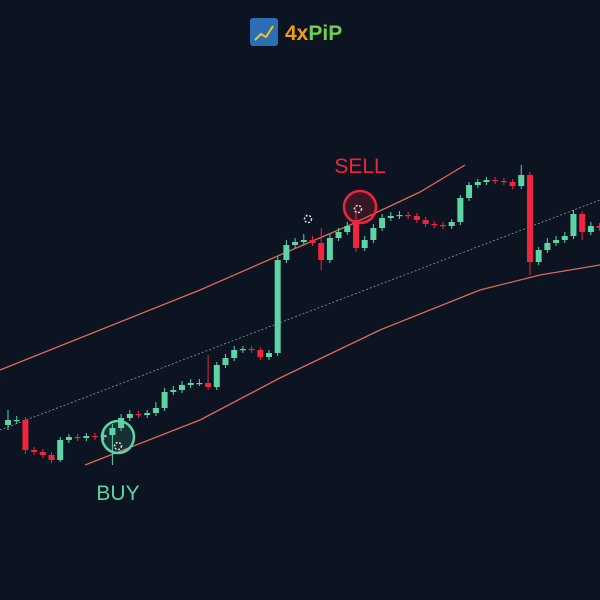  Describe the element at coordinates (359, 166) in the screenshot. I see `sell-label: SELL` at that location.